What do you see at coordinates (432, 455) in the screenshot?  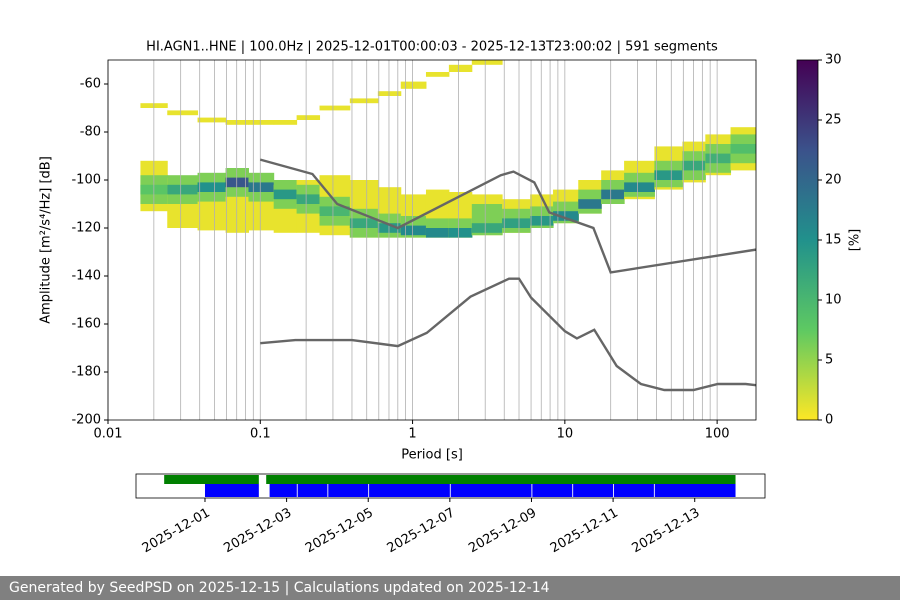 I see `x-axis-label: Period [s]` at bounding box center [432, 455].